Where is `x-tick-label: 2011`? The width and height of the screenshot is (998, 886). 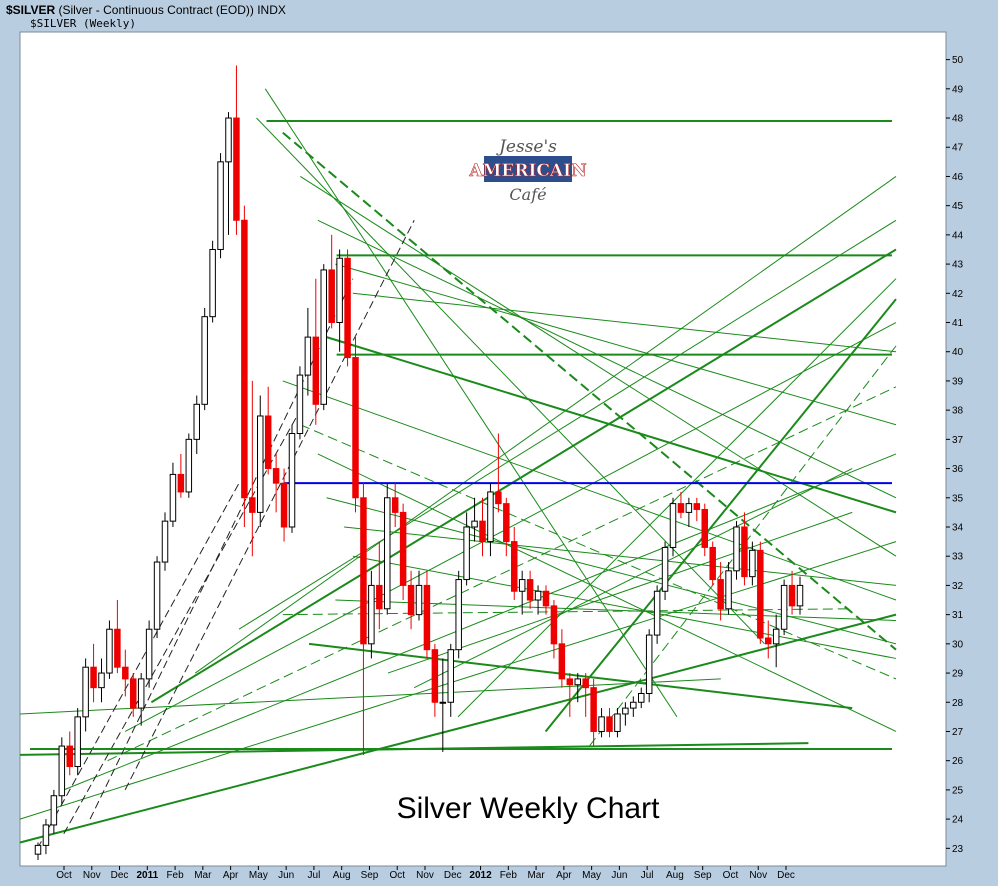
x-tick-label: 2011 is located at coordinates (147, 875).